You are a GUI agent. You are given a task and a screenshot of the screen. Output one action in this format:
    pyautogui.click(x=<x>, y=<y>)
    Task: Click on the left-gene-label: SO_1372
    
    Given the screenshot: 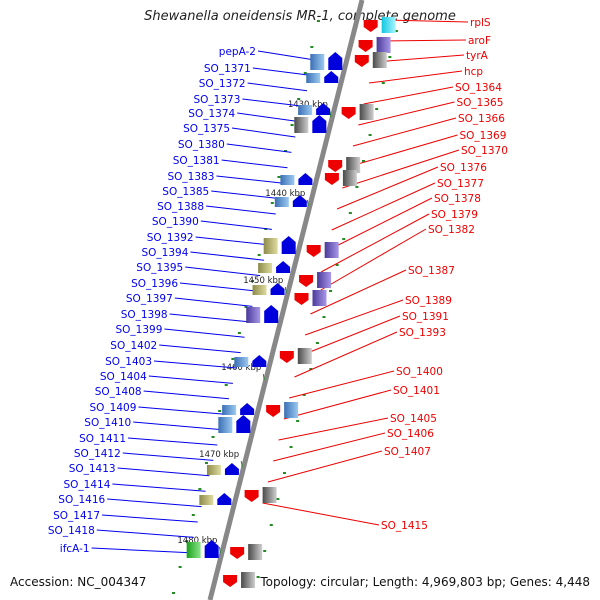 What is the action you would take?
    pyautogui.click(x=222, y=84)
    